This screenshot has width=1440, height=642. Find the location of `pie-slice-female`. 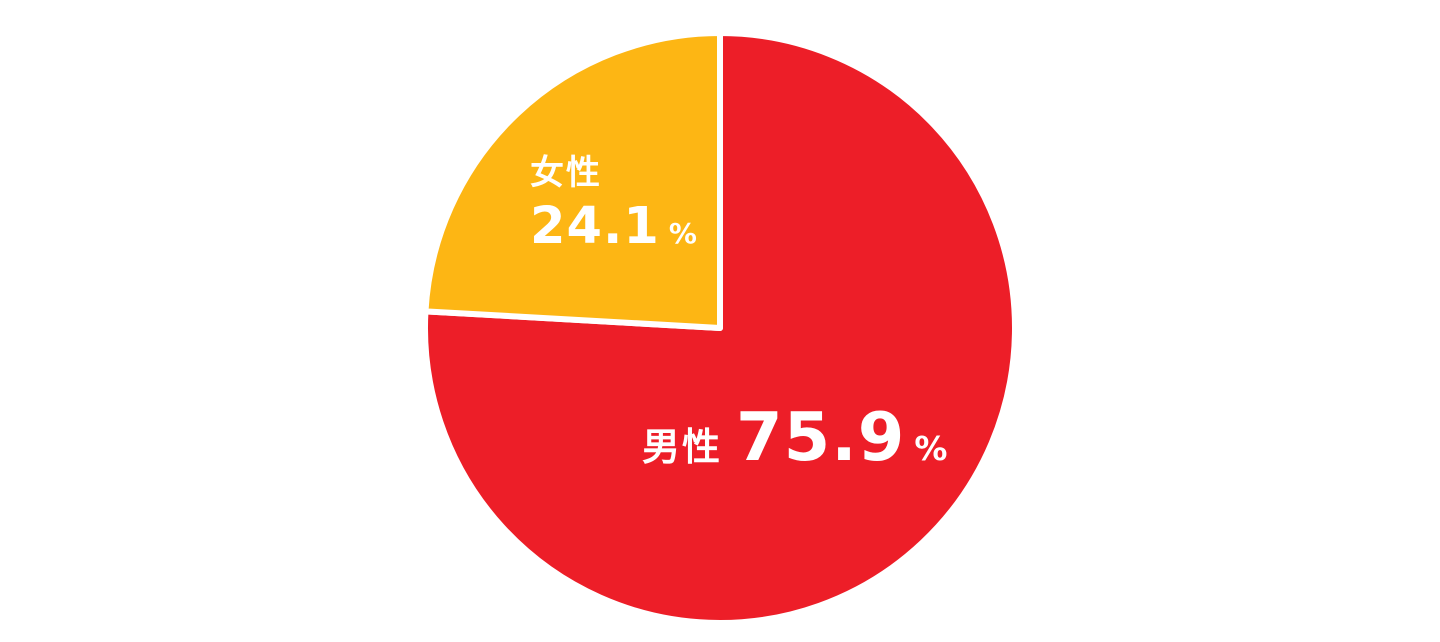

pie-slice-female is located at coordinates (572, 180).